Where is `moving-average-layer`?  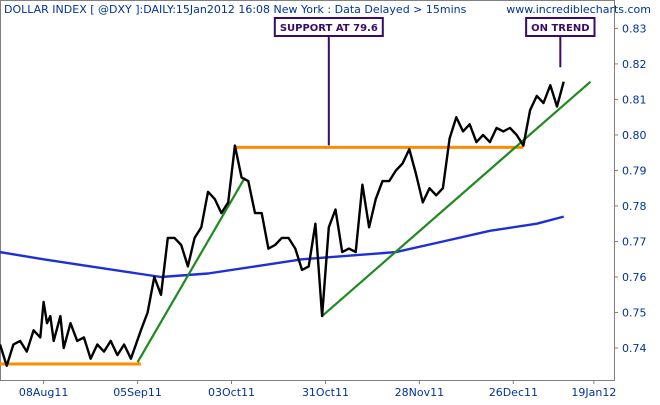 moving-average-layer is located at coordinates (282, 247).